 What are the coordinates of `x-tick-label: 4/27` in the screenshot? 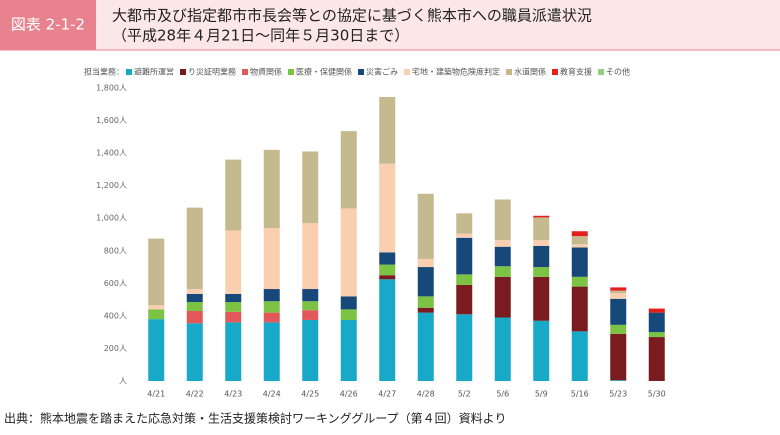 It's located at (387, 394).